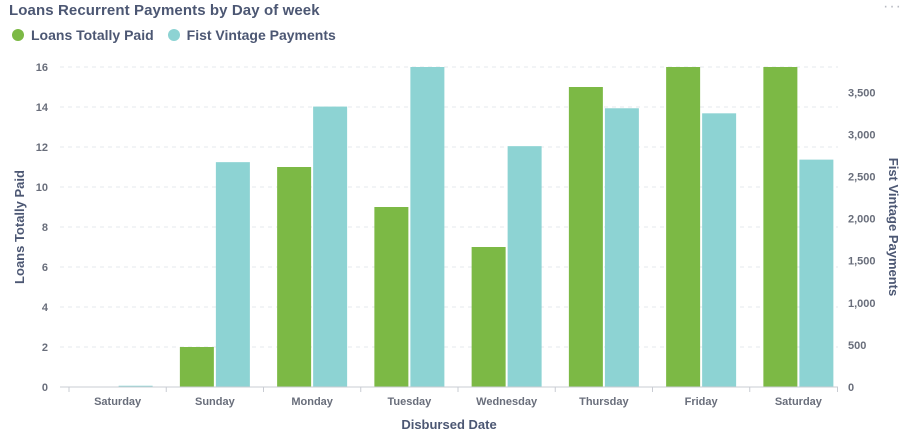 The height and width of the screenshot is (441, 924). Describe the element at coordinates (862, 93) in the screenshot. I see `y2-tick-label: 3,500` at that location.